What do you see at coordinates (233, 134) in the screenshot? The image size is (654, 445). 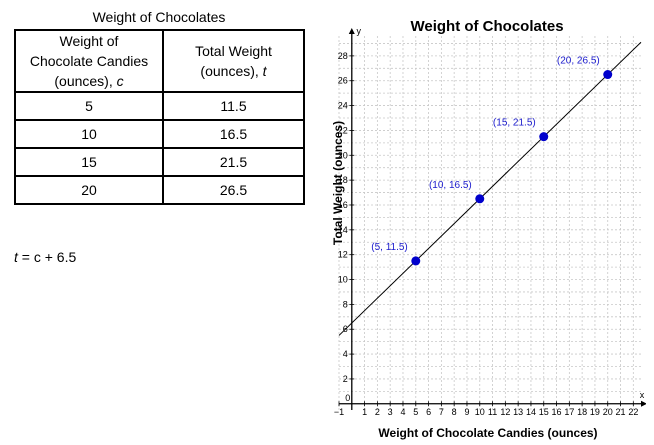 I see `cell-total-weight: 16.5` at bounding box center [233, 134].